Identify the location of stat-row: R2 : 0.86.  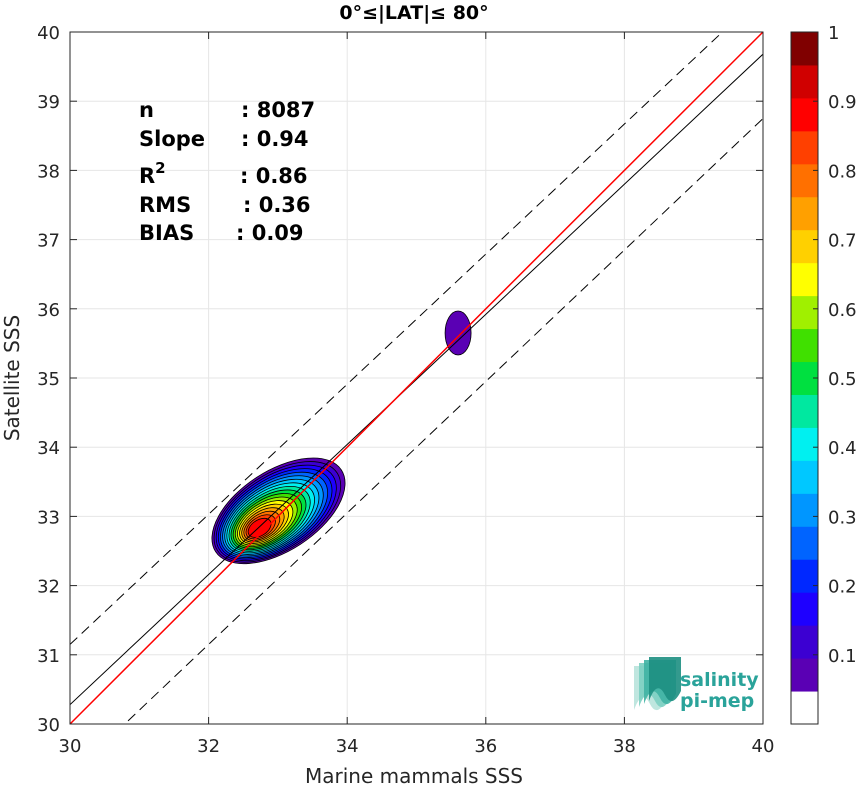
(223, 173).